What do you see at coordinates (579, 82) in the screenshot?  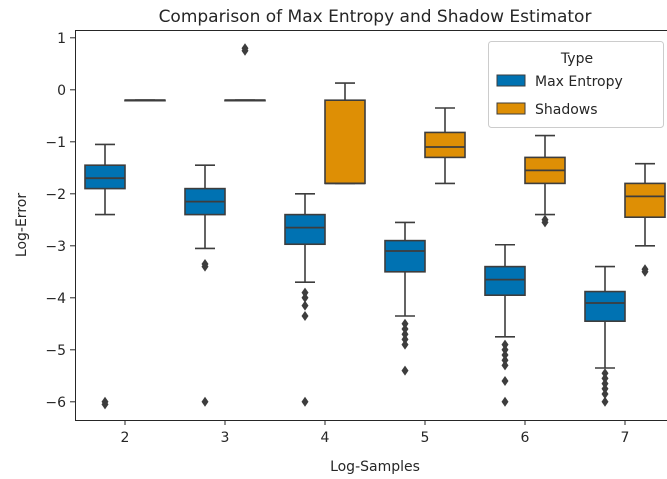 I see `legend-label-max-entropy: Max Entropy` at bounding box center [579, 82].